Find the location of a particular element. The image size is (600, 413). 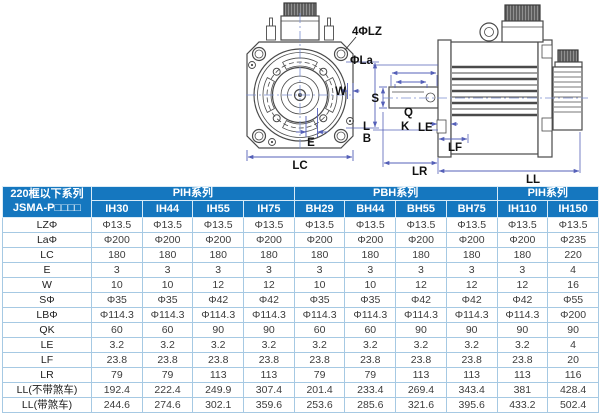

column-header: IH30 is located at coordinates (117, 209).